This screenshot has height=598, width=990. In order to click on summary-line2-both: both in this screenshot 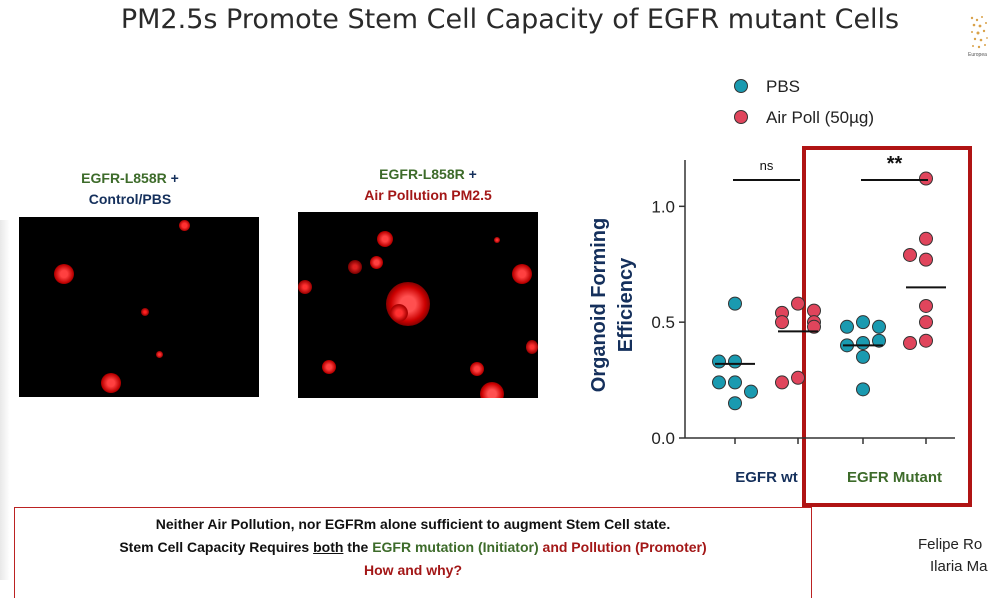, I will do `click(328, 547)`.